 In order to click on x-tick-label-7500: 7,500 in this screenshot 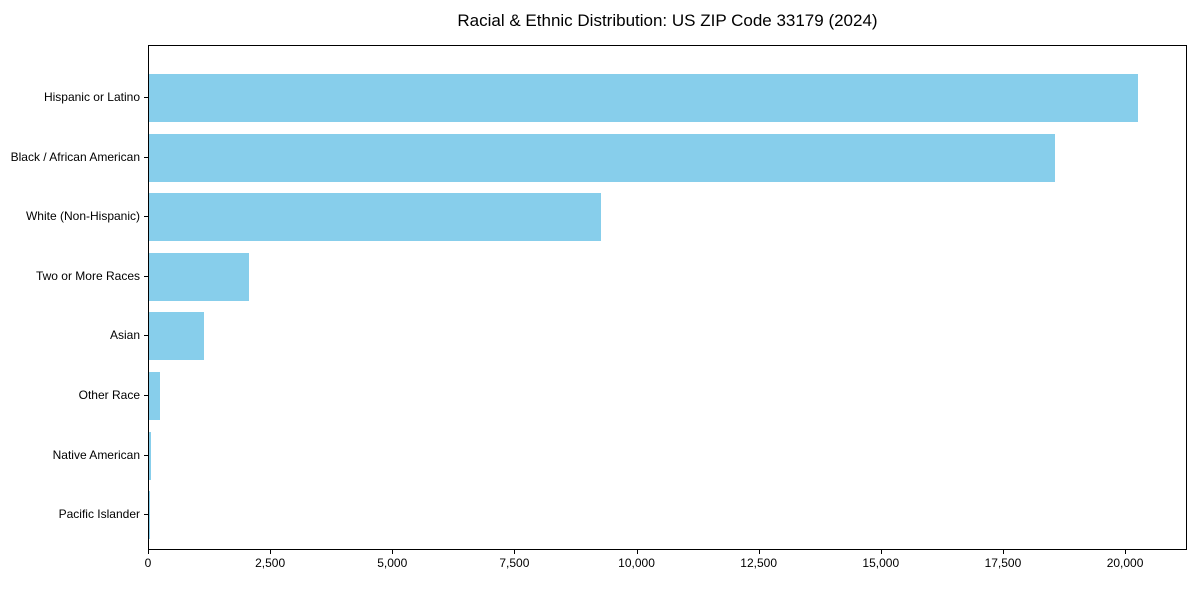, I will do `click(514, 563)`.